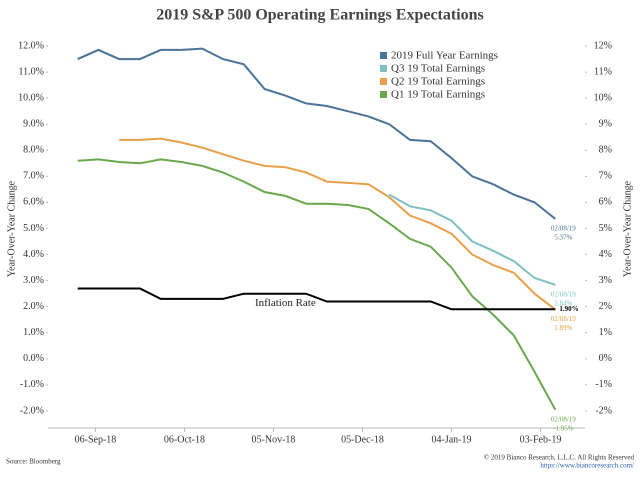  What do you see at coordinates (444, 56) in the screenshot?
I see `legend-label: 2019 Full Year Earnings` at bounding box center [444, 56].